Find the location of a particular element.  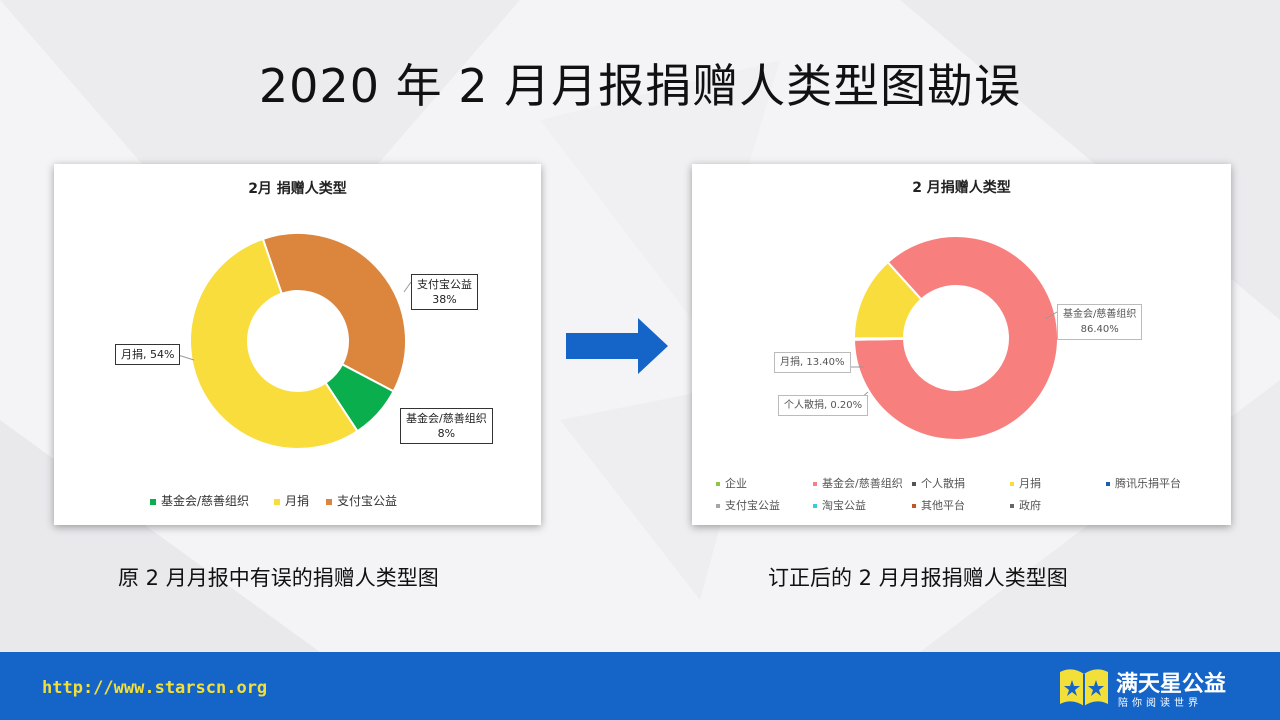

data-label-value: 38% is located at coordinates (444, 299).